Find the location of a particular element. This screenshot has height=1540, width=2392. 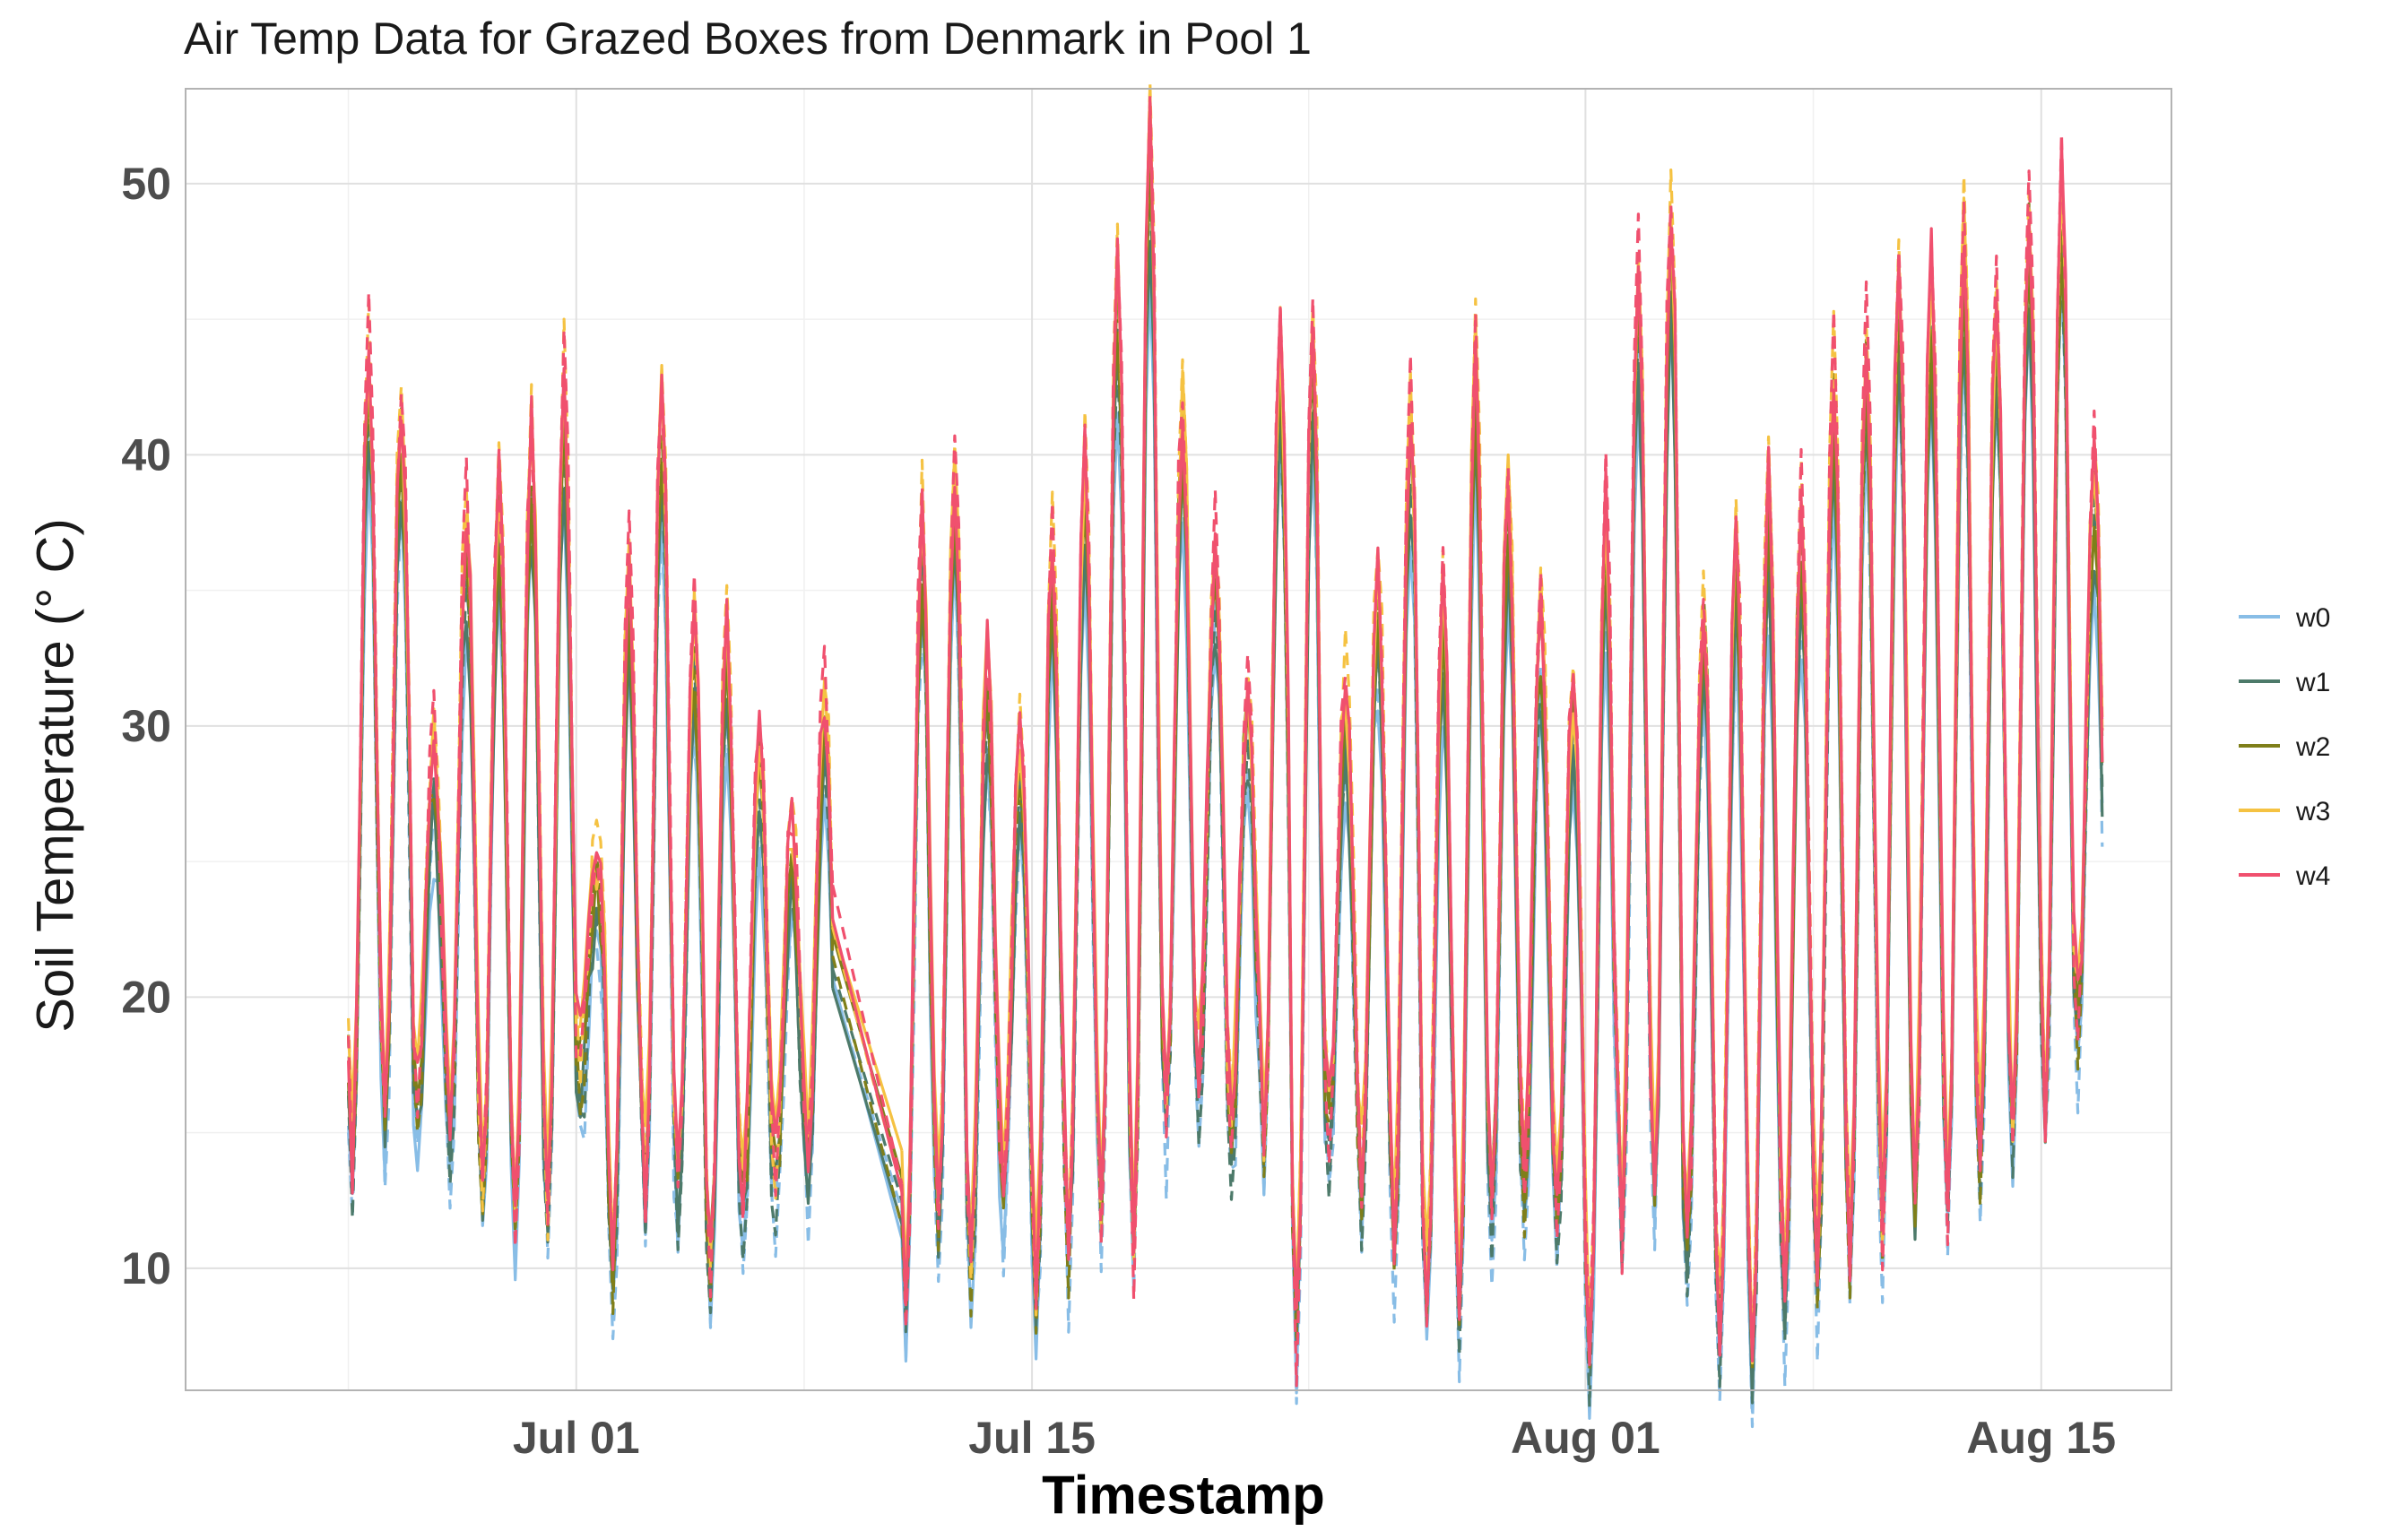

y-tick-label: 30 is located at coordinates (146, 726).